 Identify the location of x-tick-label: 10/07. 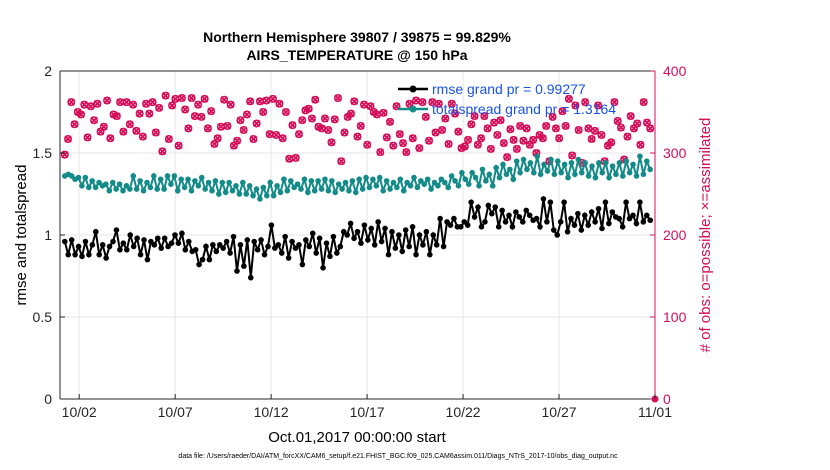
(175, 412).